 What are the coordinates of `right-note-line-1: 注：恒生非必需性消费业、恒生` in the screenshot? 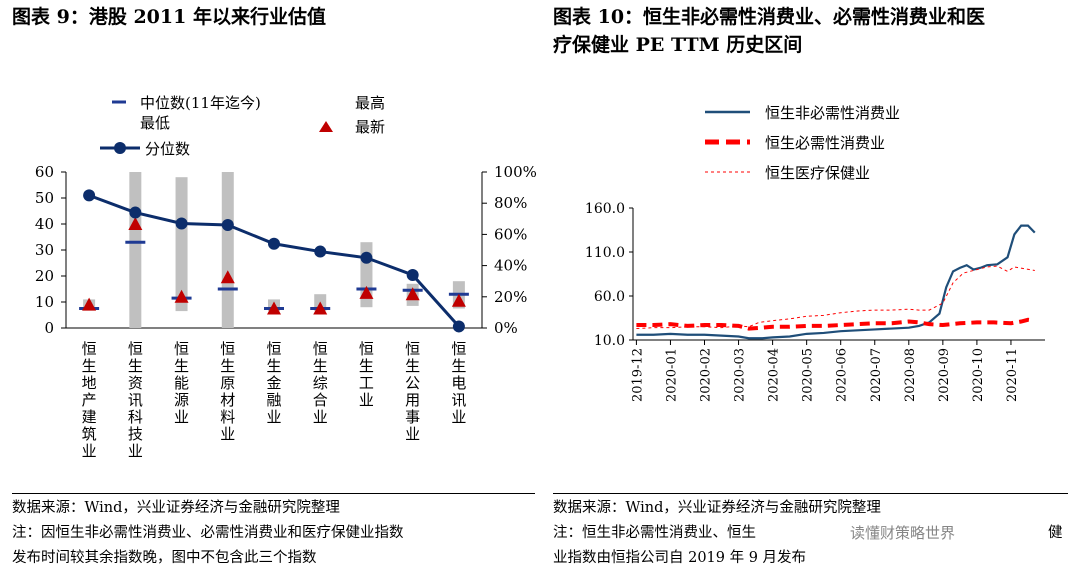 It's located at (654, 533).